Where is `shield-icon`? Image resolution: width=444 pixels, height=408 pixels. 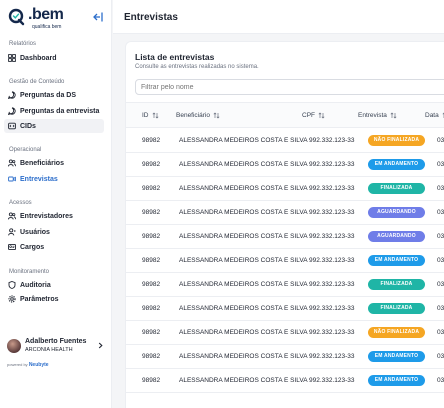 shield-icon is located at coordinates (12, 285).